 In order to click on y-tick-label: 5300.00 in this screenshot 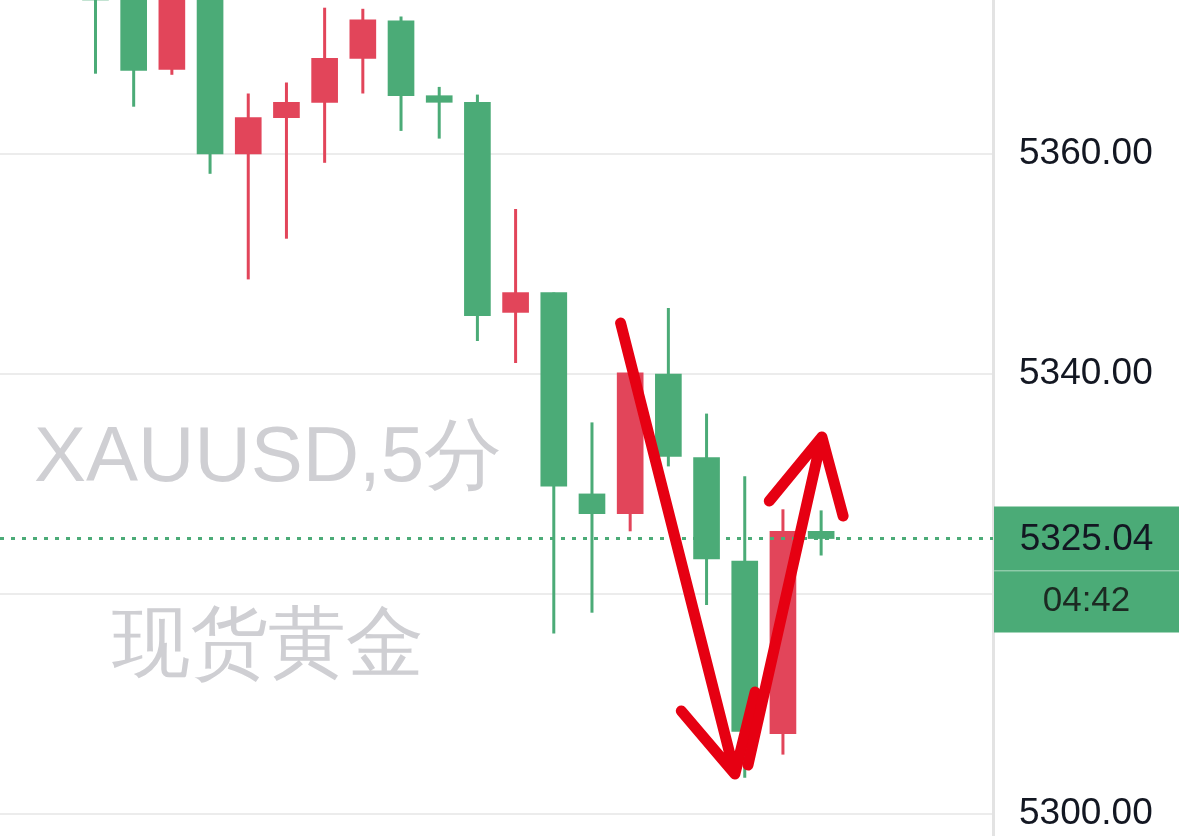, I will do `click(1086, 812)`.